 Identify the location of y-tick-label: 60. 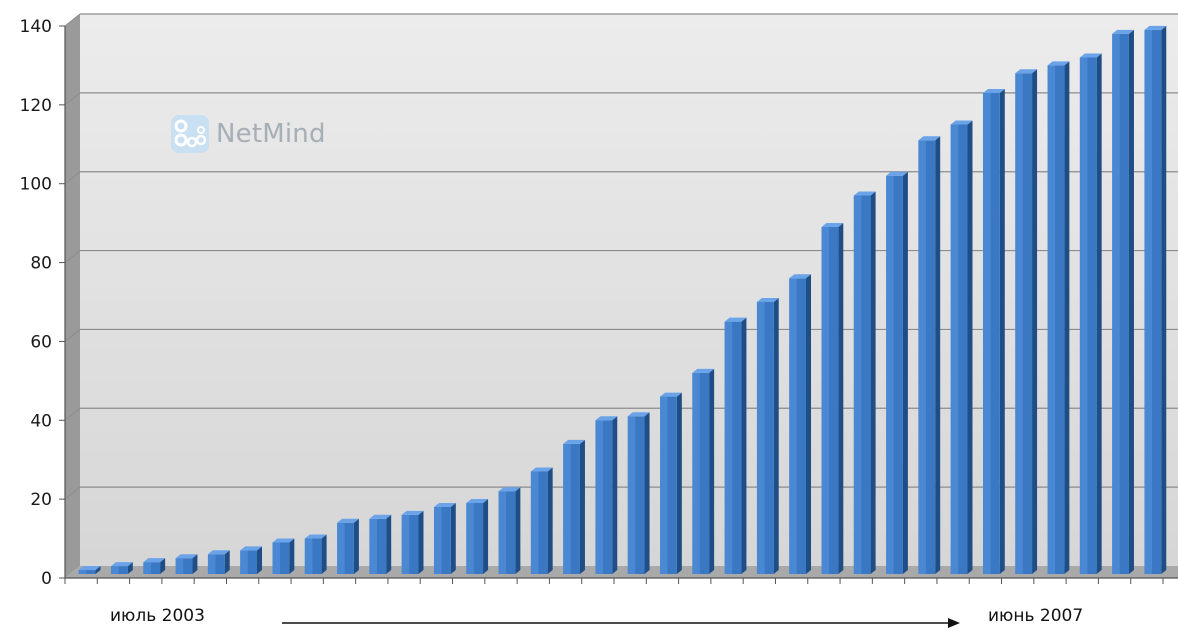
(41, 342).